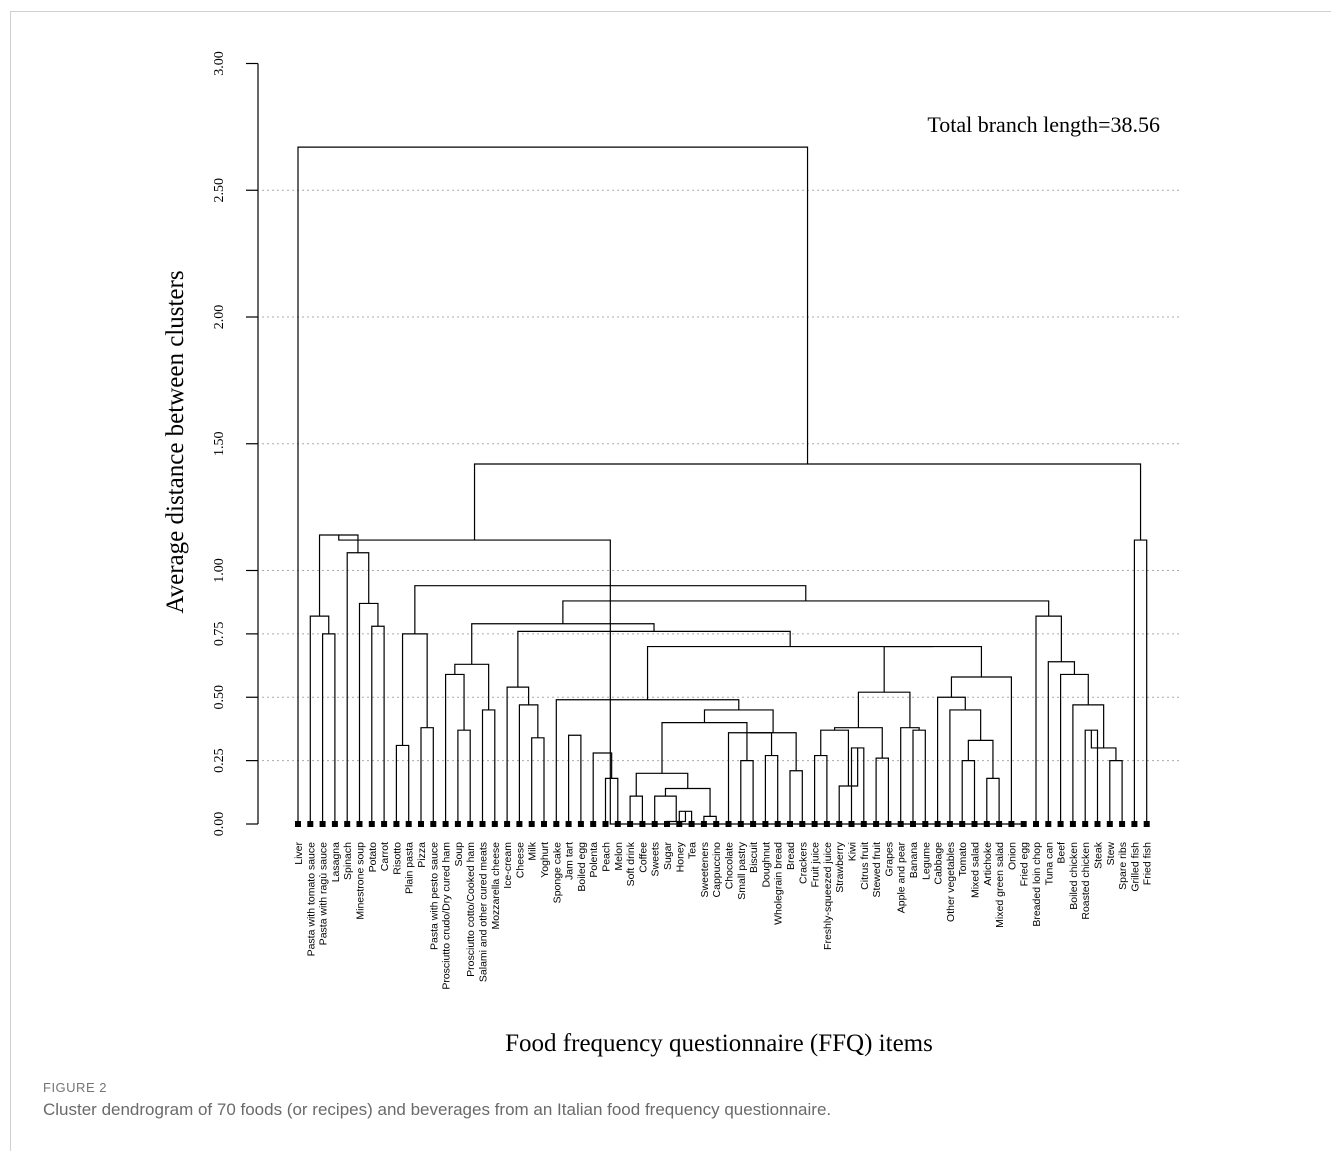 The height and width of the screenshot is (1151, 1331). I want to click on leaf-label: Plain pasta, so click(410, 868).